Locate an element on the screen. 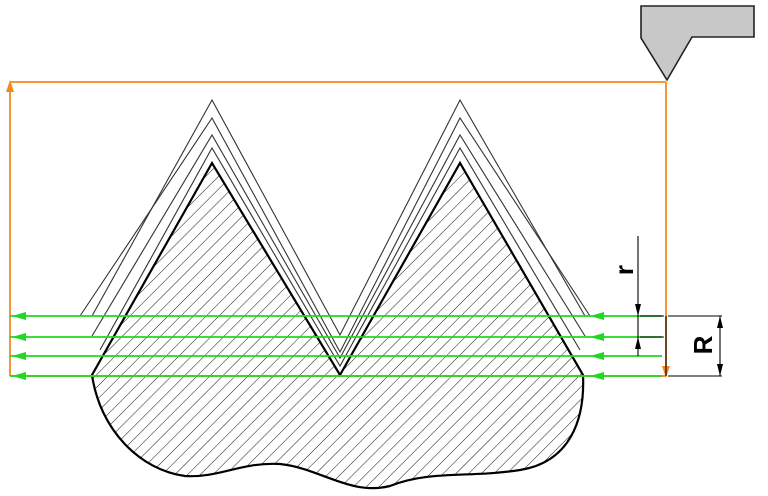 This screenshot has width=768, height=496. dimension-big-r-arrow-top is located at coordinates (720, 322).